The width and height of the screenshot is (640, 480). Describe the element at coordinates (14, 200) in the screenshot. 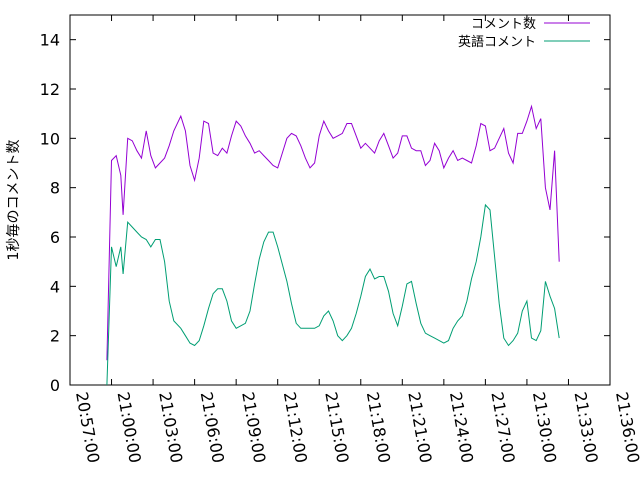

I see `y-axis-label: 1秒毎のコメント数` at that location.